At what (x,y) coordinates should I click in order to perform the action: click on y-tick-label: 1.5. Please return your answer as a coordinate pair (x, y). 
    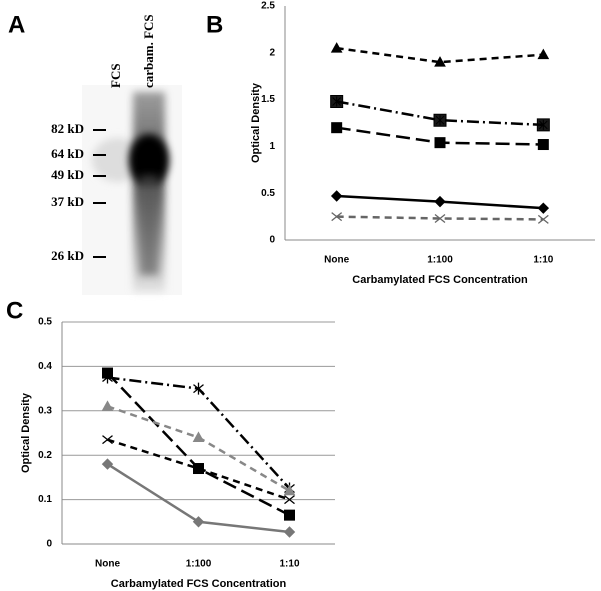
    Looking at the image, I should click on (268, 99).